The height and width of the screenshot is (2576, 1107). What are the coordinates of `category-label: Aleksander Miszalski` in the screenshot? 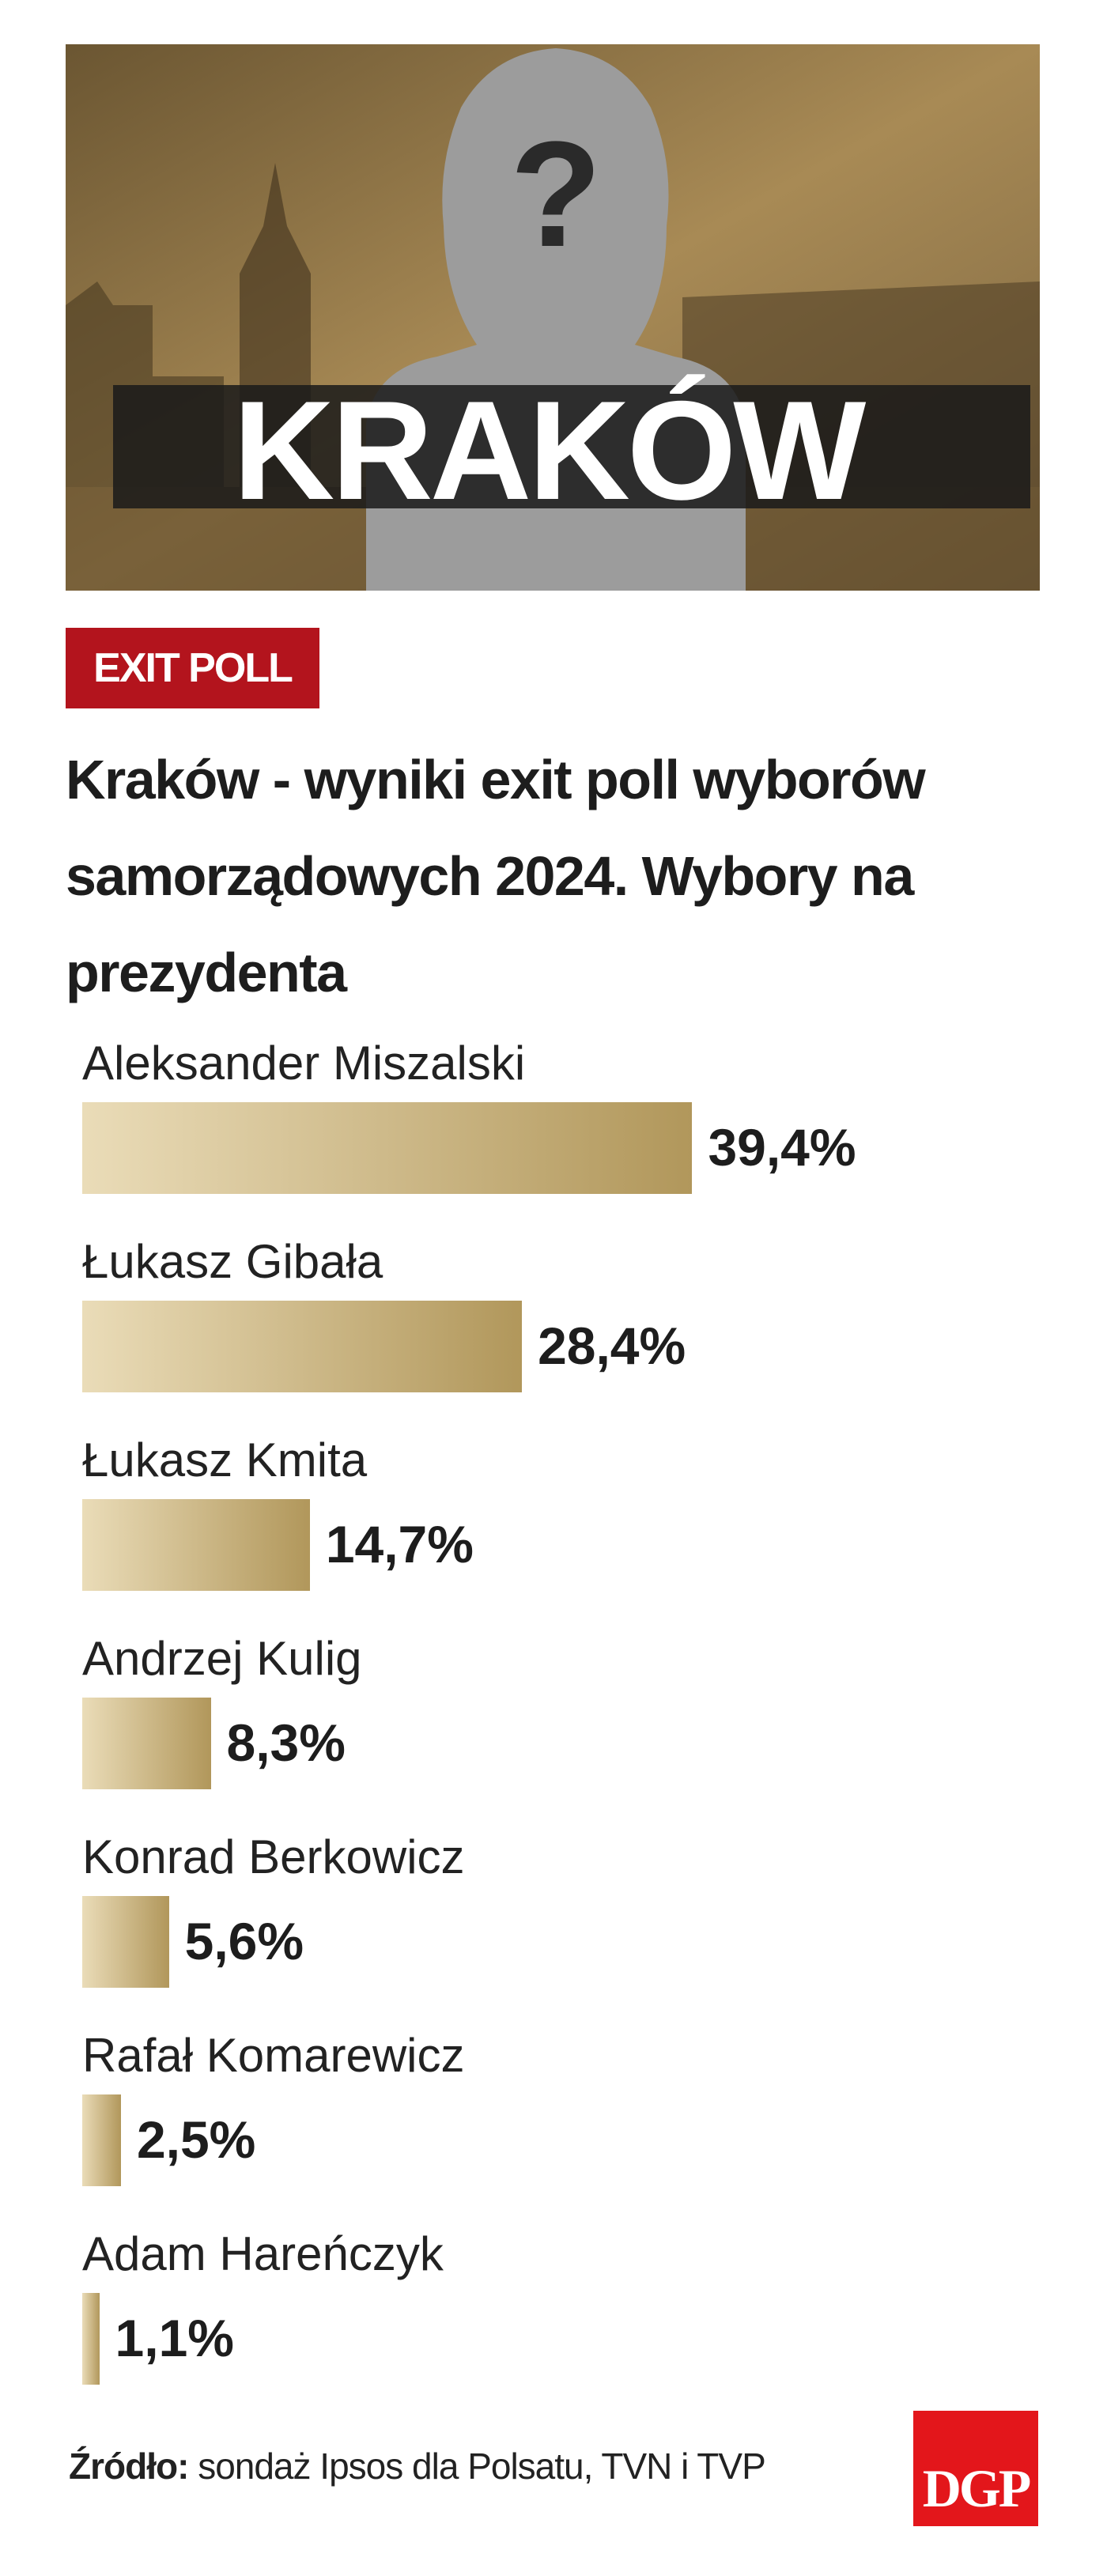 It's located at (304, 1063).